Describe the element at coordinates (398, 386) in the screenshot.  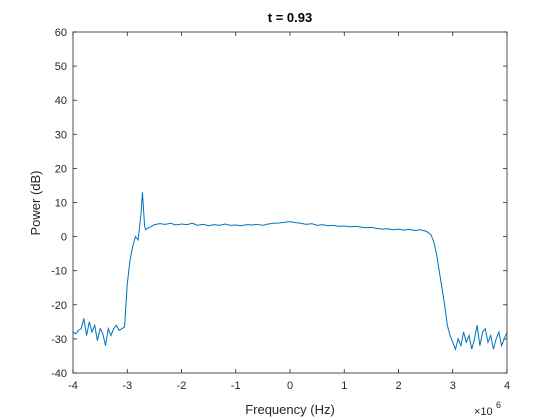
I see `x-tick-label: 2` at that location.